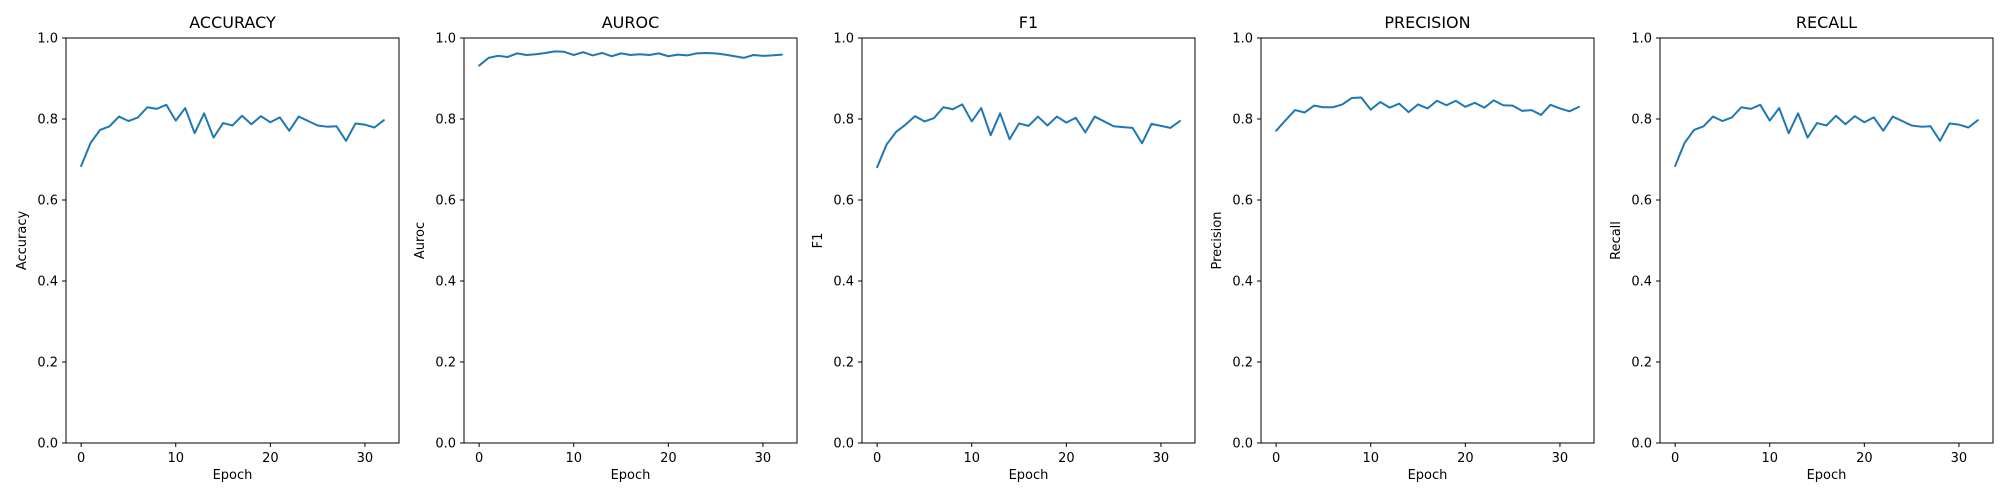 This screenshot has width=2000, height=500. Describe the element at coordinates (22, 241) in the screenshot. I see `y-axis-label: Accuracy` at that location.